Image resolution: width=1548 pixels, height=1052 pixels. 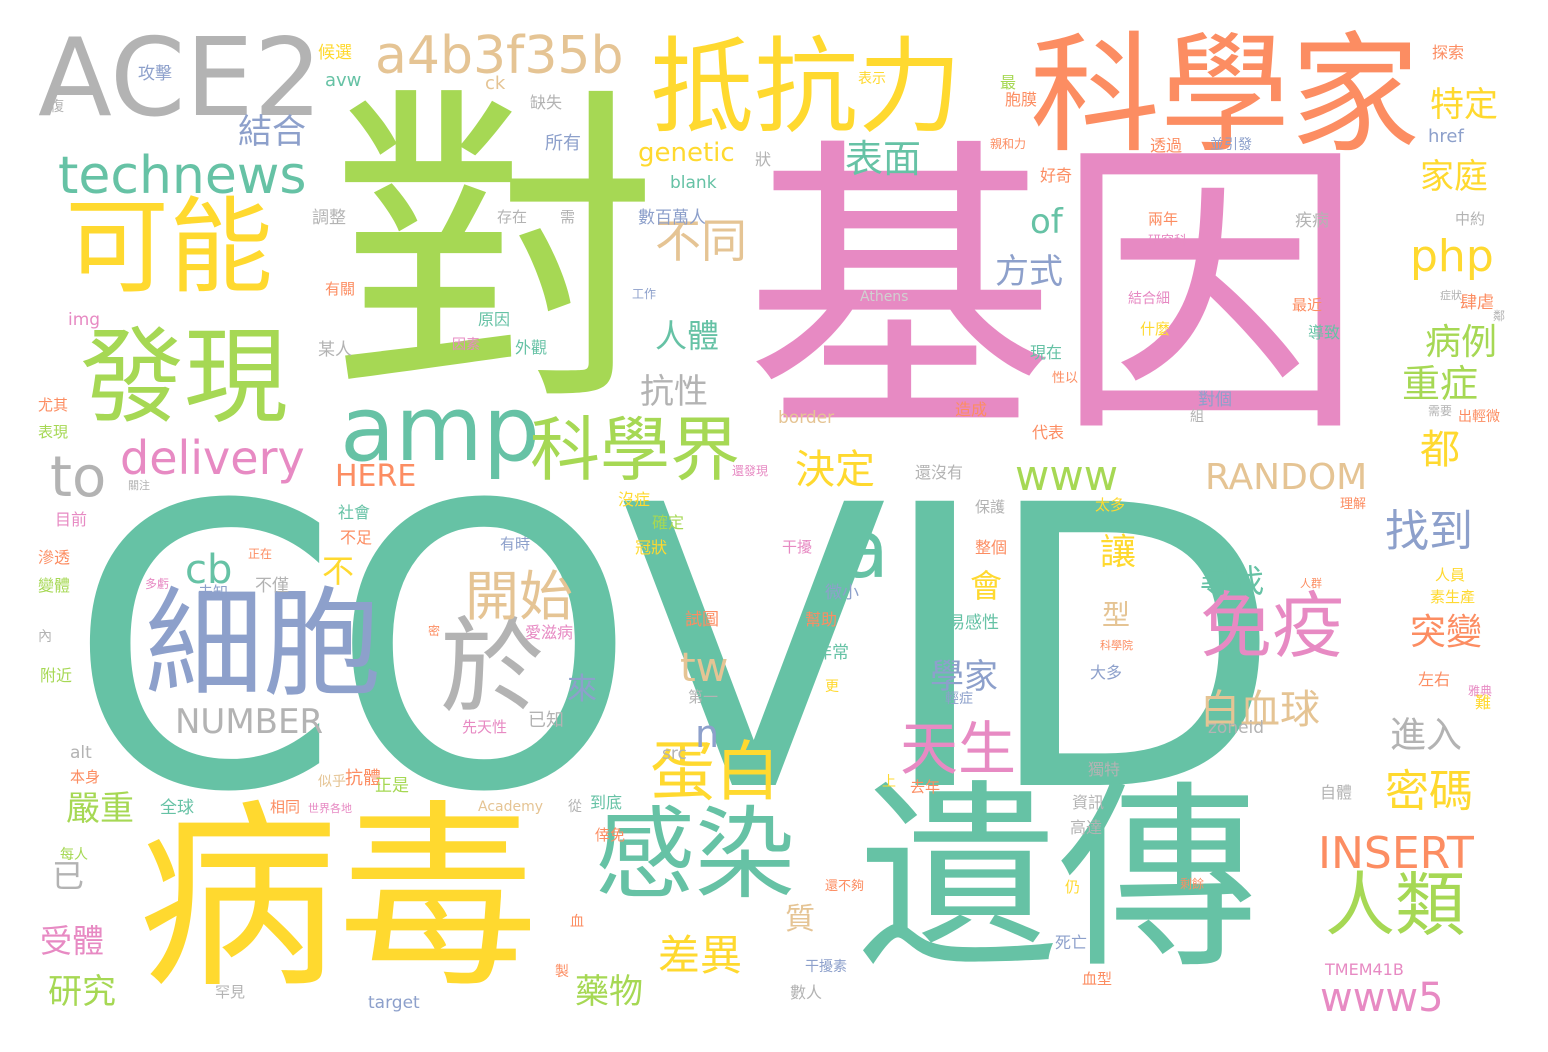 I want to click on word-img: img, so click(x=84, y=320).